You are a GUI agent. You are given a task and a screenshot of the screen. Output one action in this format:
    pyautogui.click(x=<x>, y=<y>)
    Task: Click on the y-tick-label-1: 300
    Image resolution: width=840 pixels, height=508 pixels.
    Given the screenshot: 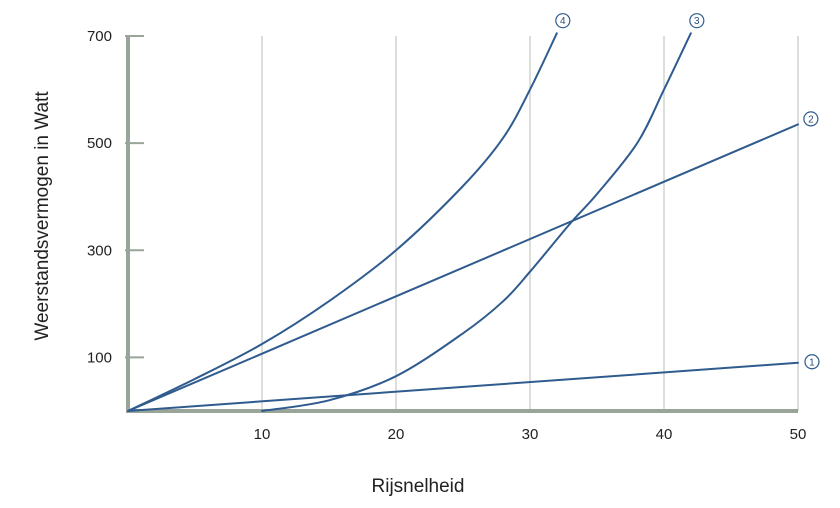 What is the action you would take?
    pyautogui.click(x=99, y=250)
    